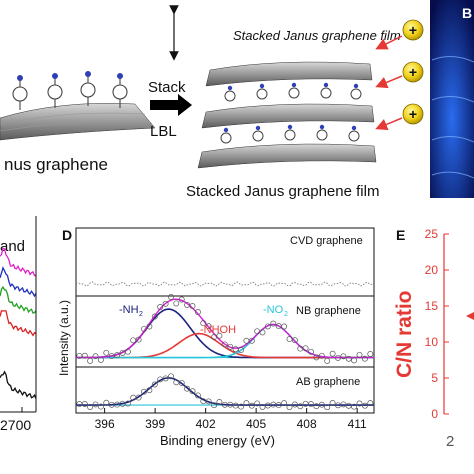 Image resolution: width=474 pixels, height=474 pixels. What do you see at coordinates (218, 330) in the screenshot?
I see `peak-label-nhoh: -NHOH` at bounding box center [218, 330].